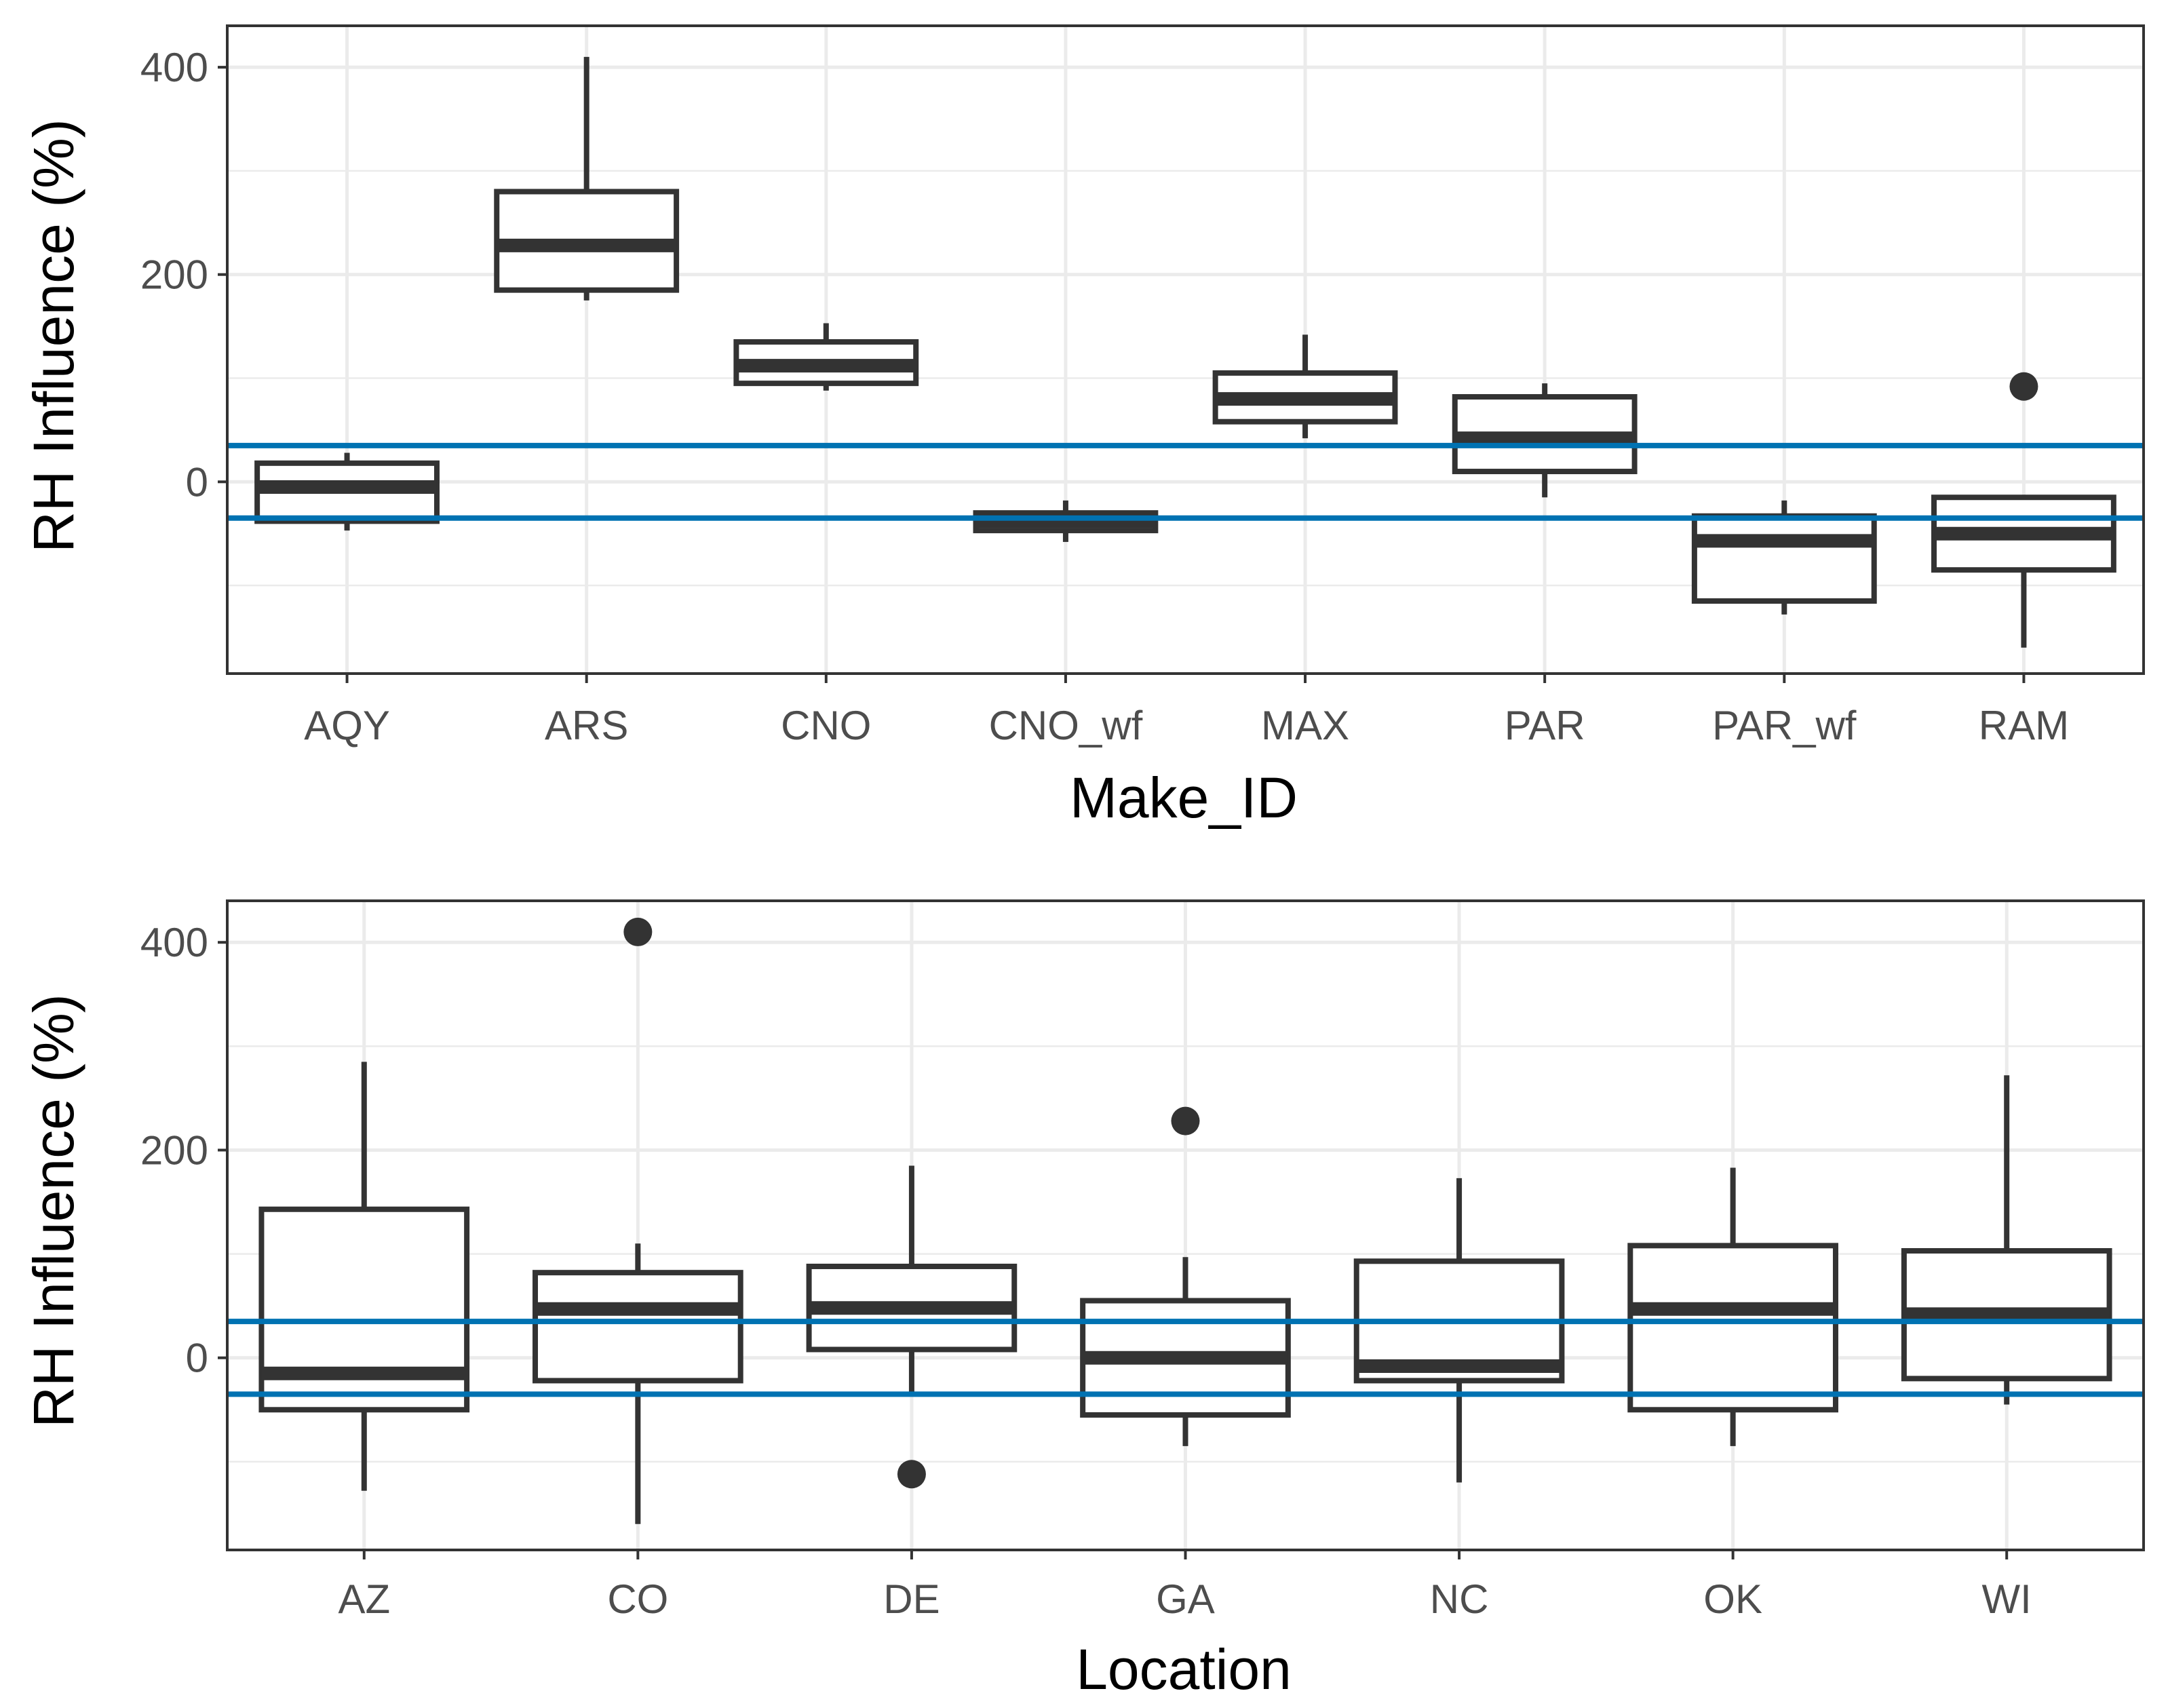 This screenshot has width=2168, height=1708. Describe the element at coordinates (2007, 1599) in the screenshot. I see `x-tick-label: WI` at that location.